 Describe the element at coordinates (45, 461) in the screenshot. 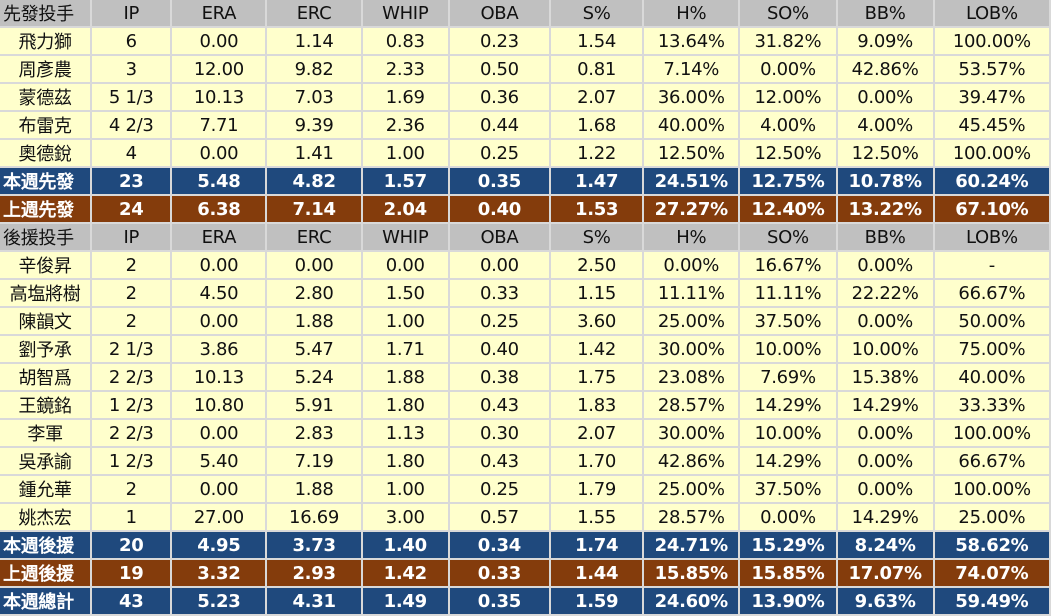

I see `pitcher-name: 吳承諭` at that location.